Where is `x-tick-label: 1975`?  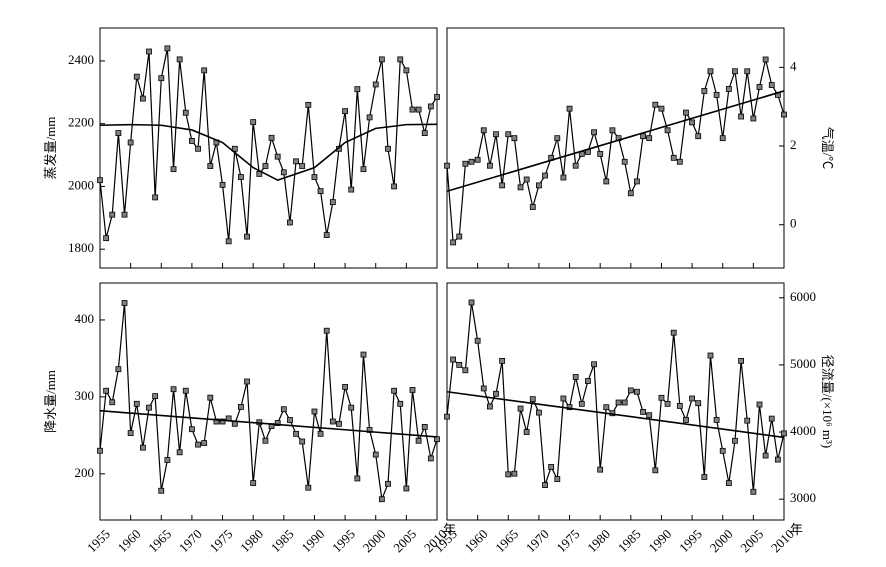
x-tick-label: 1975 is located at coordinates (567, 540).